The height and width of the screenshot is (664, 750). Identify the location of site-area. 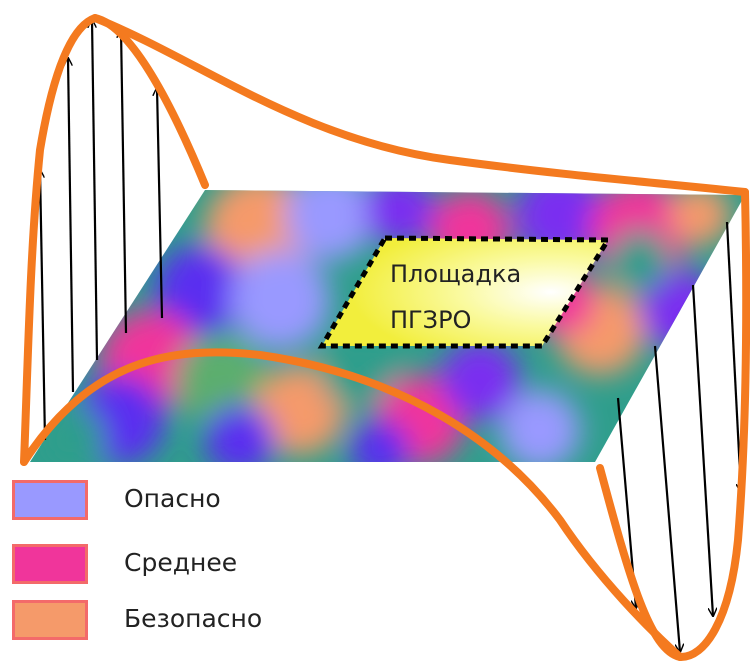
(465, 292).